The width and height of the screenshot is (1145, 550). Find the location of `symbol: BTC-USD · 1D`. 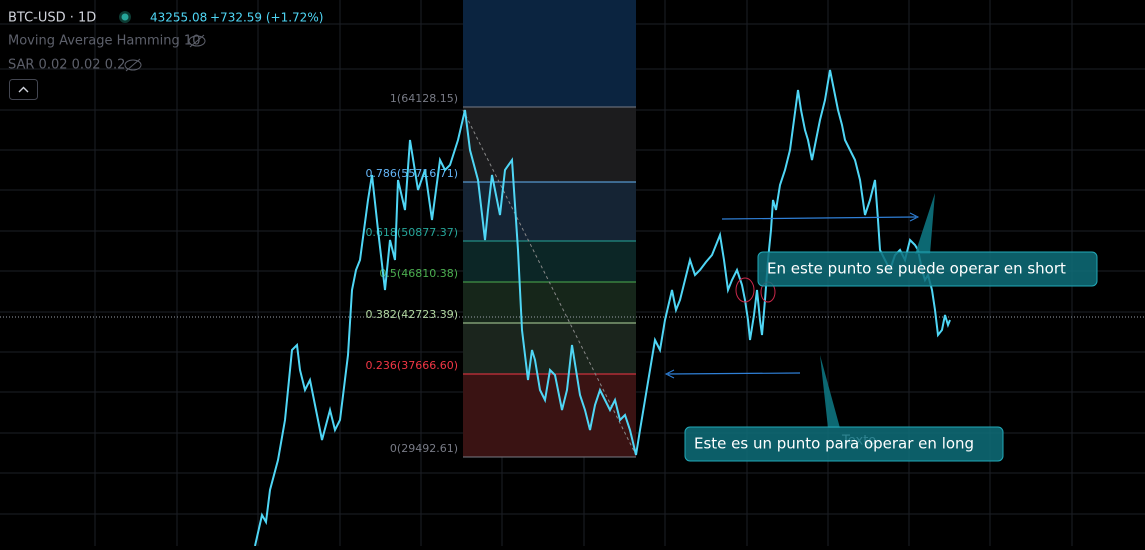

symbol: BTC-USD · 1D is located at coordinates (52, 18).